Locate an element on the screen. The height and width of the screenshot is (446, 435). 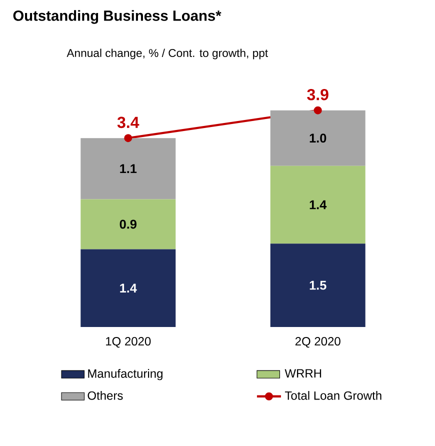
text: Annual change, % / Cont. to growth, ppt is located at coordinates (167, 54).